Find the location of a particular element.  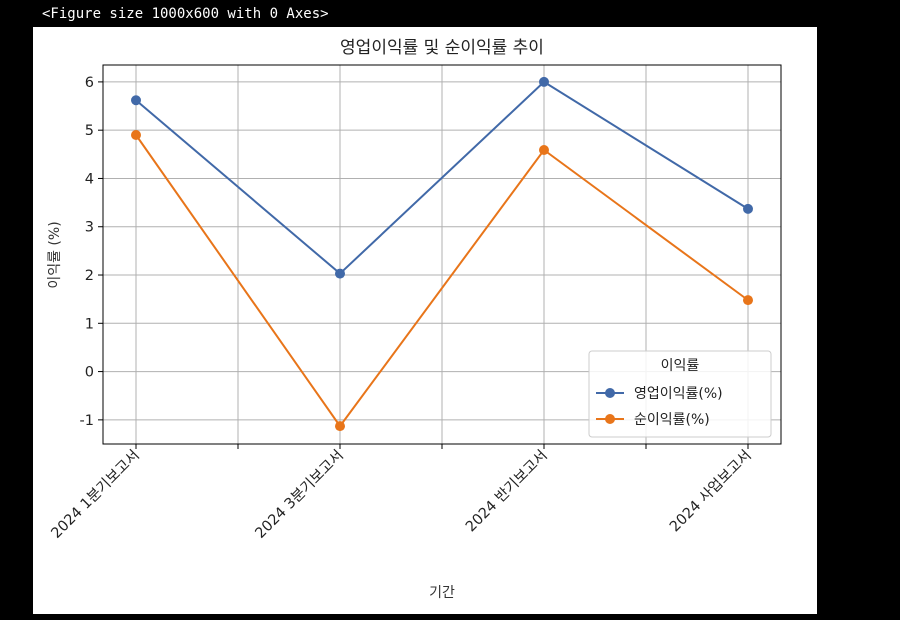

legend-label: 순이익률(%) is located at coordinates (672, 420).